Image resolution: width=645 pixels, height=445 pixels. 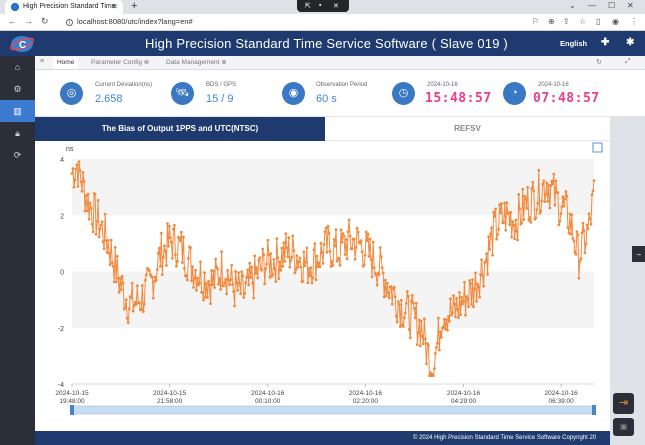 What do you see at coordinates (615, 21) in the screenshot?
I see `profile-icon: ◉` at bounding box center [615, 21].